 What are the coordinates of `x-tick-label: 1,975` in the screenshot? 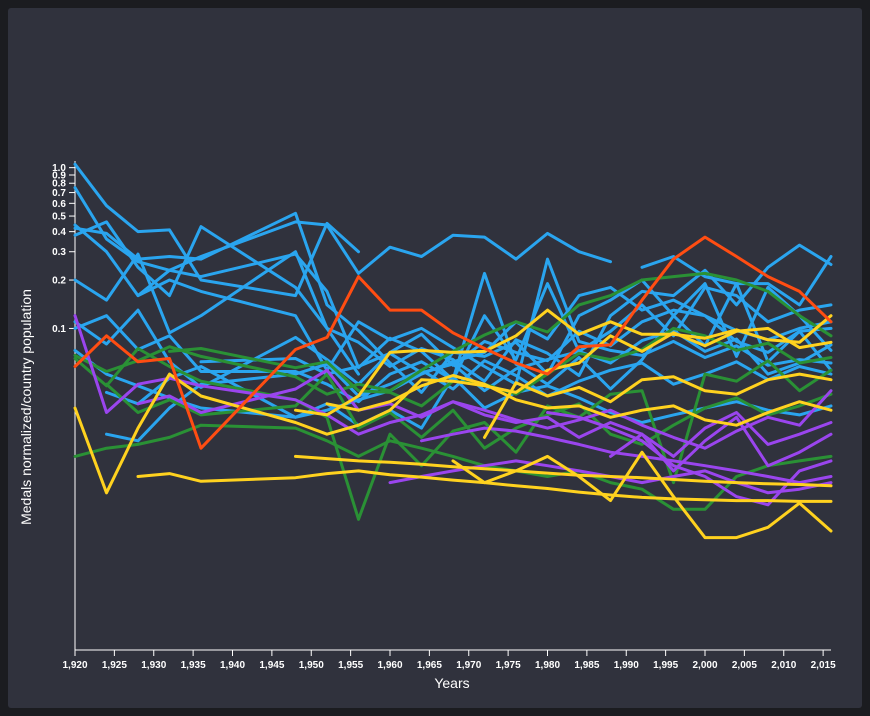 It's located at (508, 665).